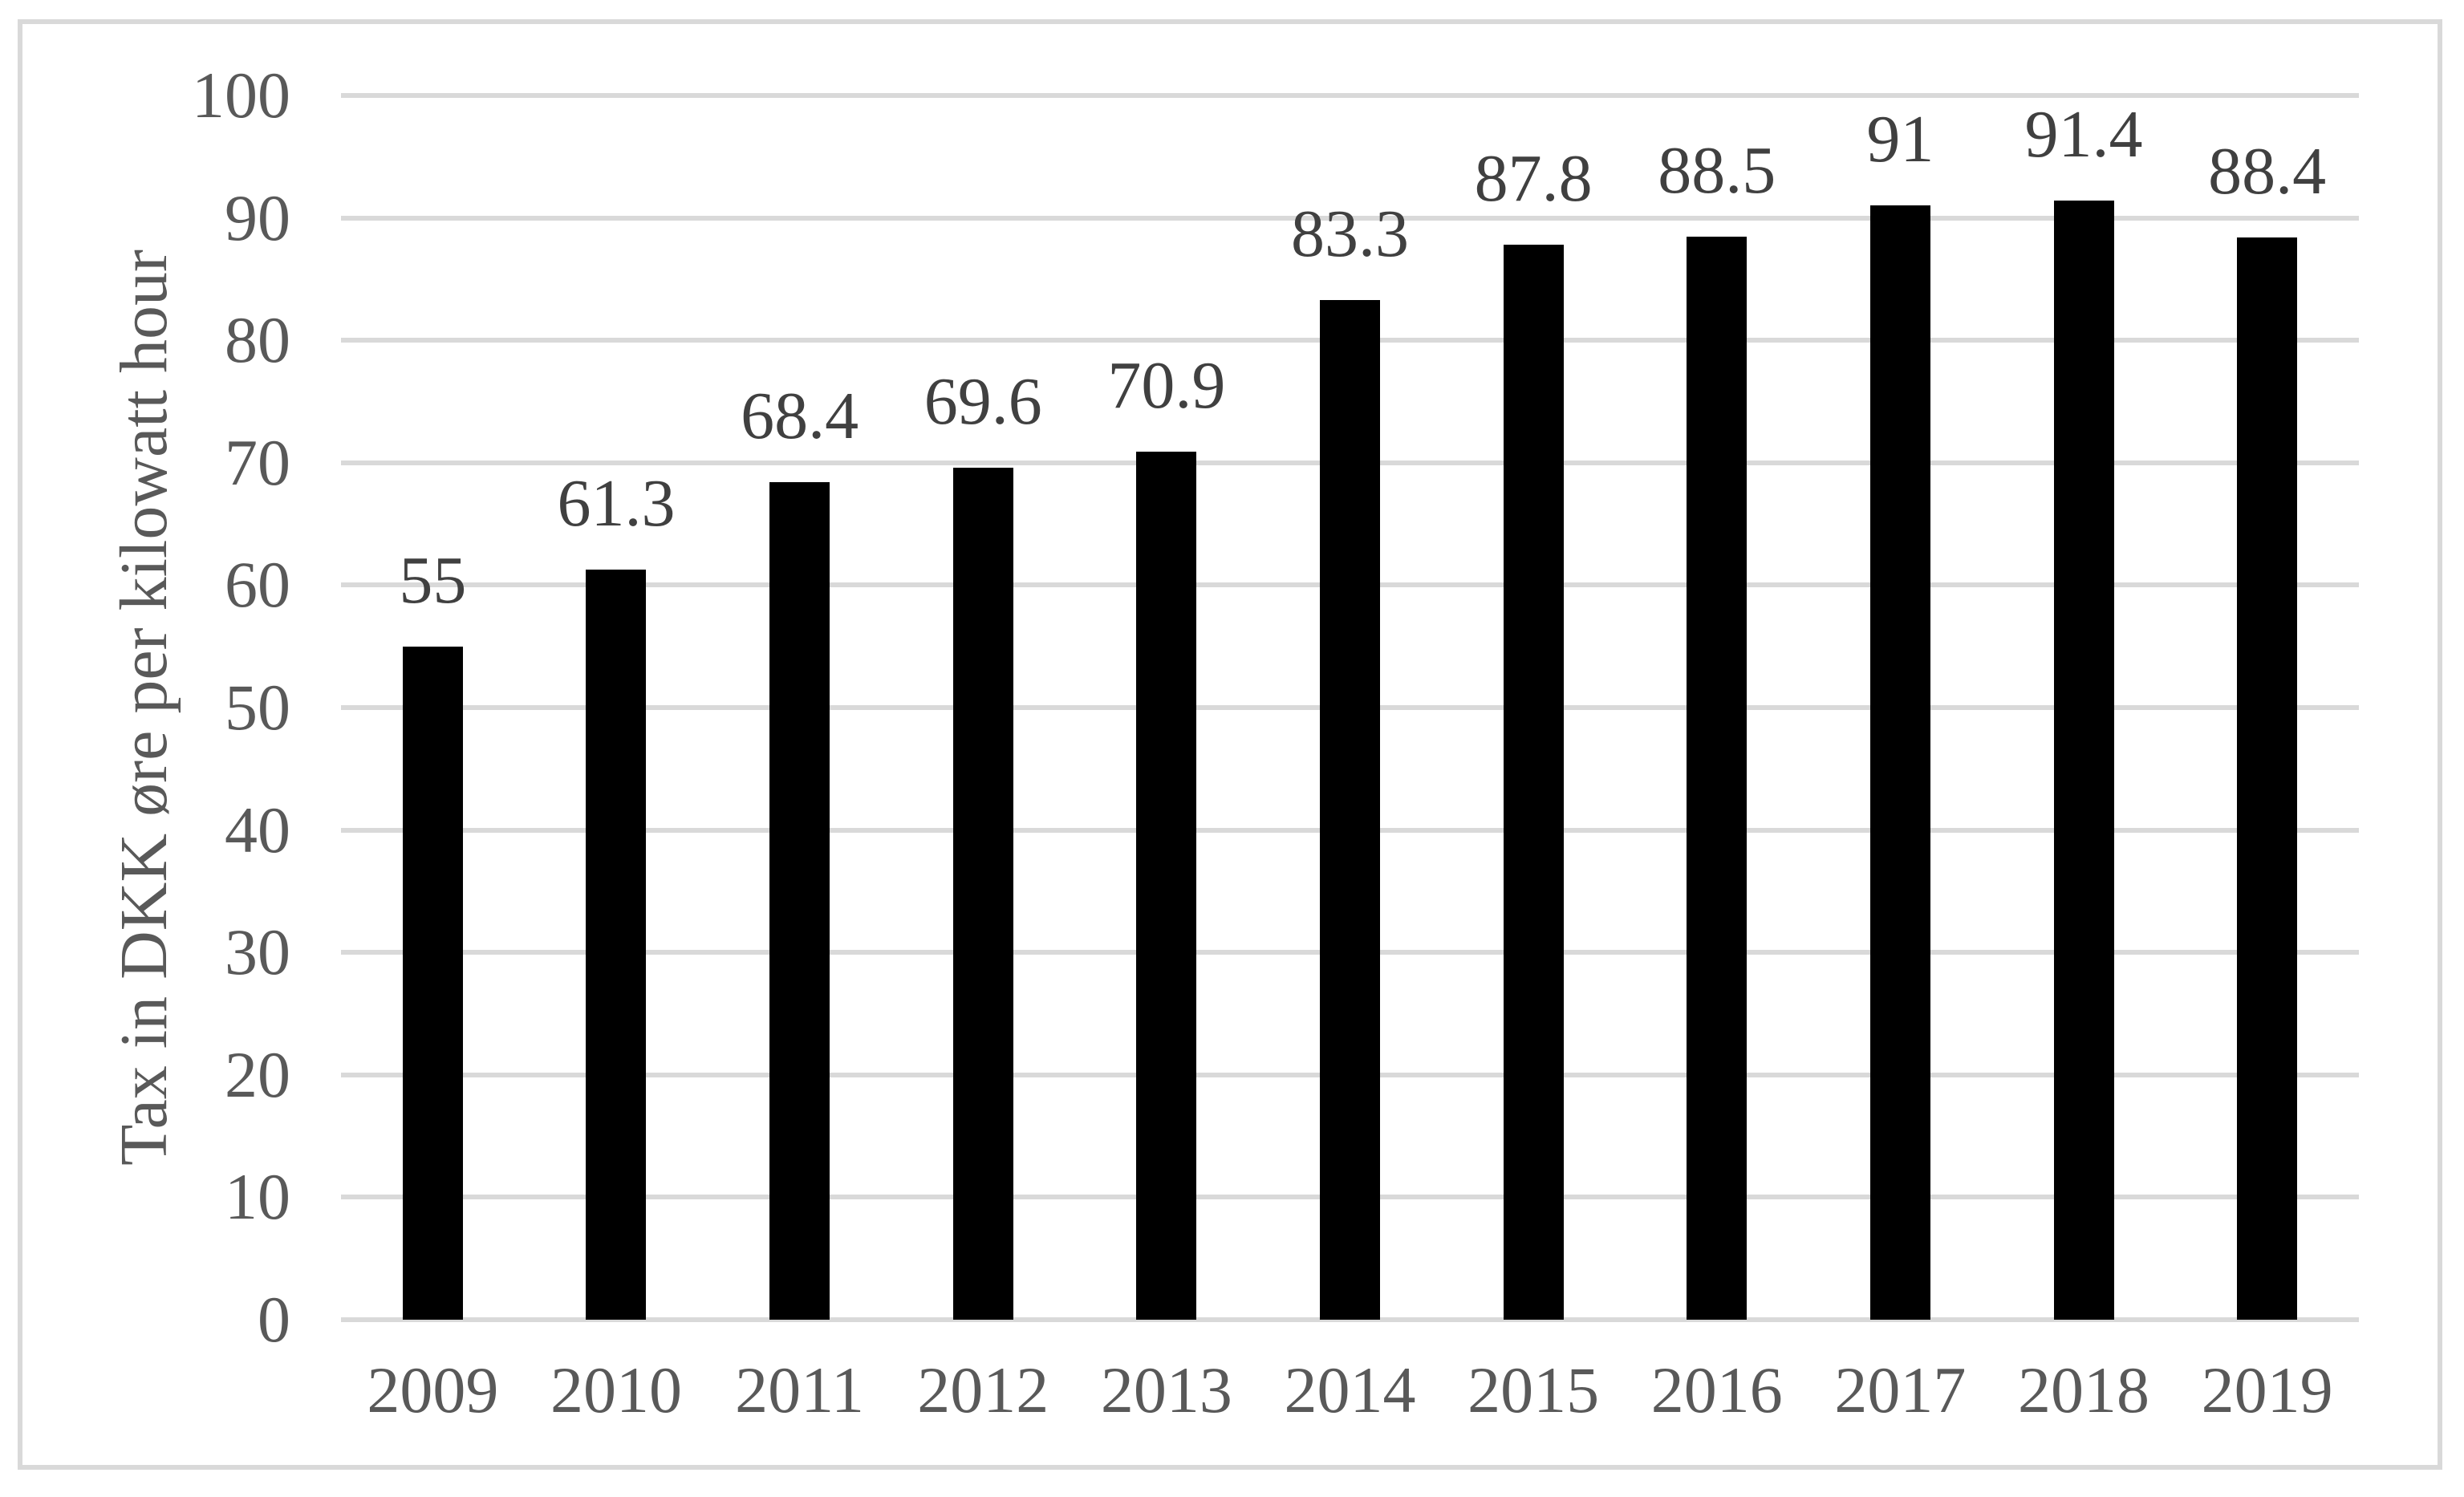 This screenshot has height=1497, width=2464. What do you see at coordinates (1899, 762) in the screenshot?
I see `bar-2017` at bounding box center [1899, 762].